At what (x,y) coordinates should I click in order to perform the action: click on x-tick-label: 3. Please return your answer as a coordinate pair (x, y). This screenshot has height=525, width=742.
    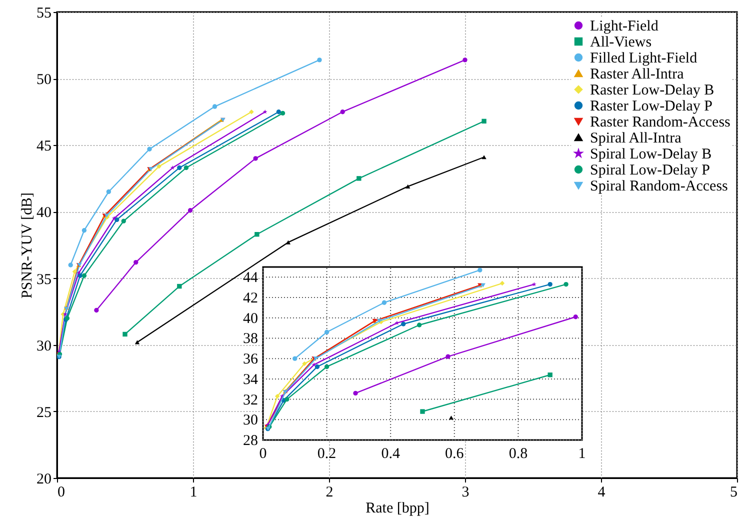
    Looking at the image, I should click on (466, 492).